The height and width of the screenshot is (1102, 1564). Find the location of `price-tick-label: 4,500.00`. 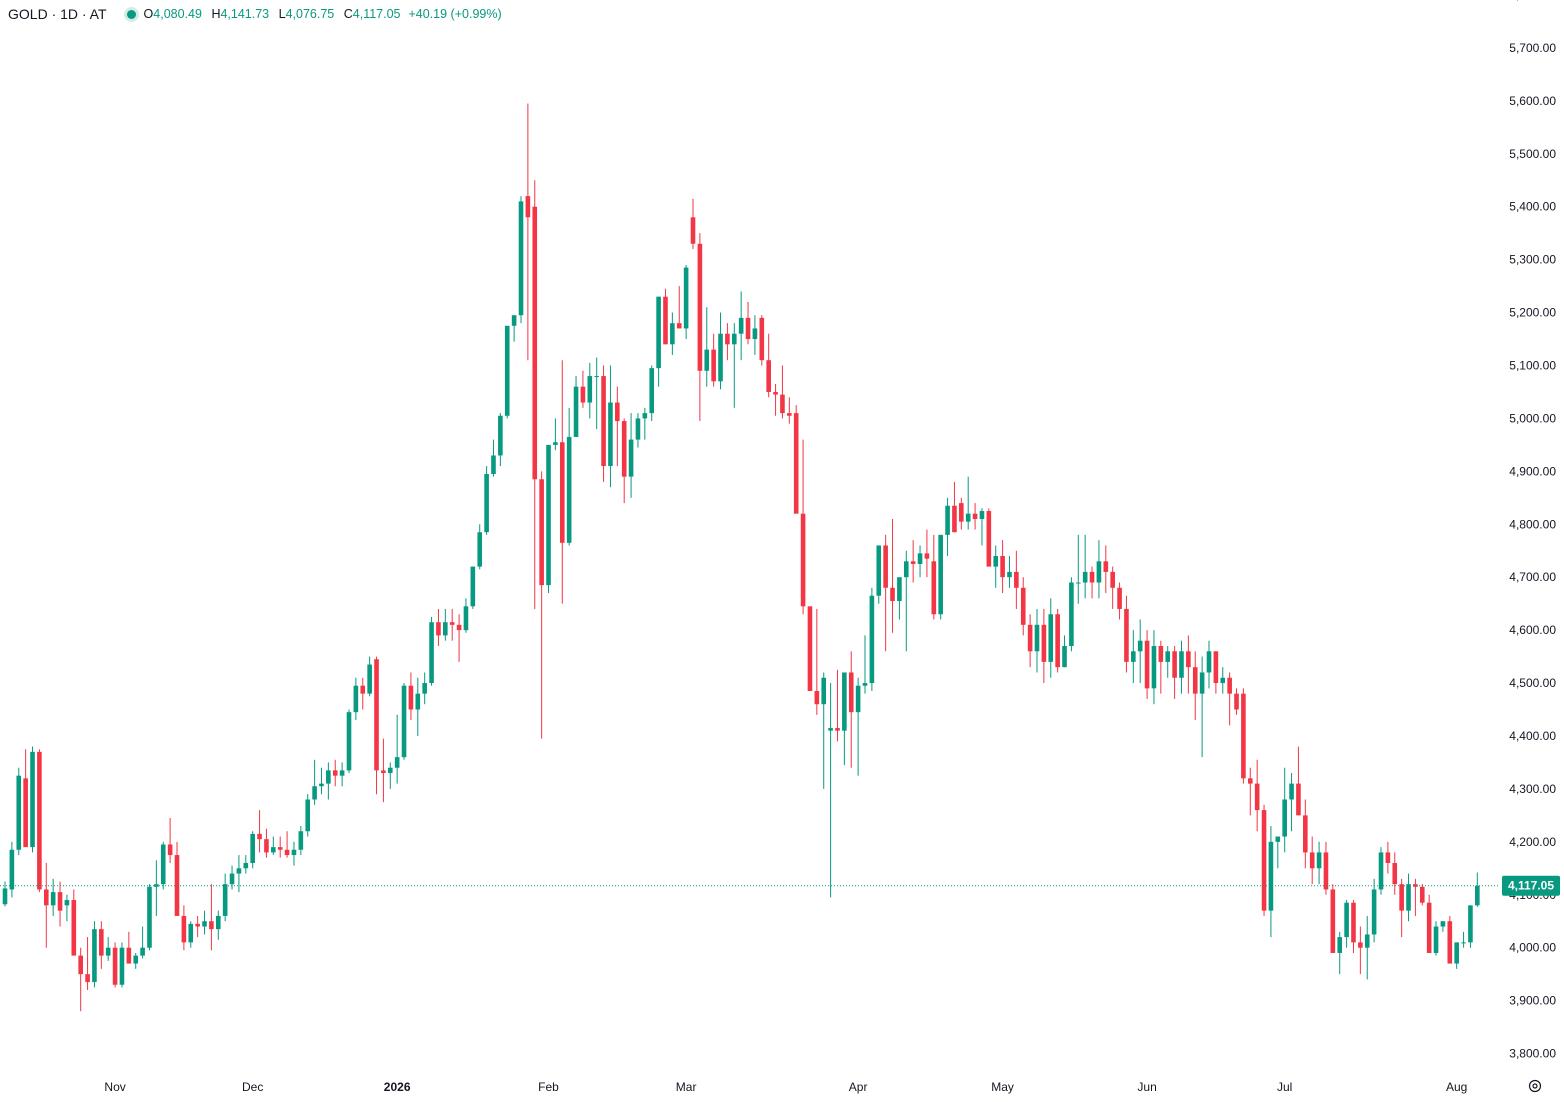

price-tick-label: 4,500.00 is located at coordinates (1532, 683).